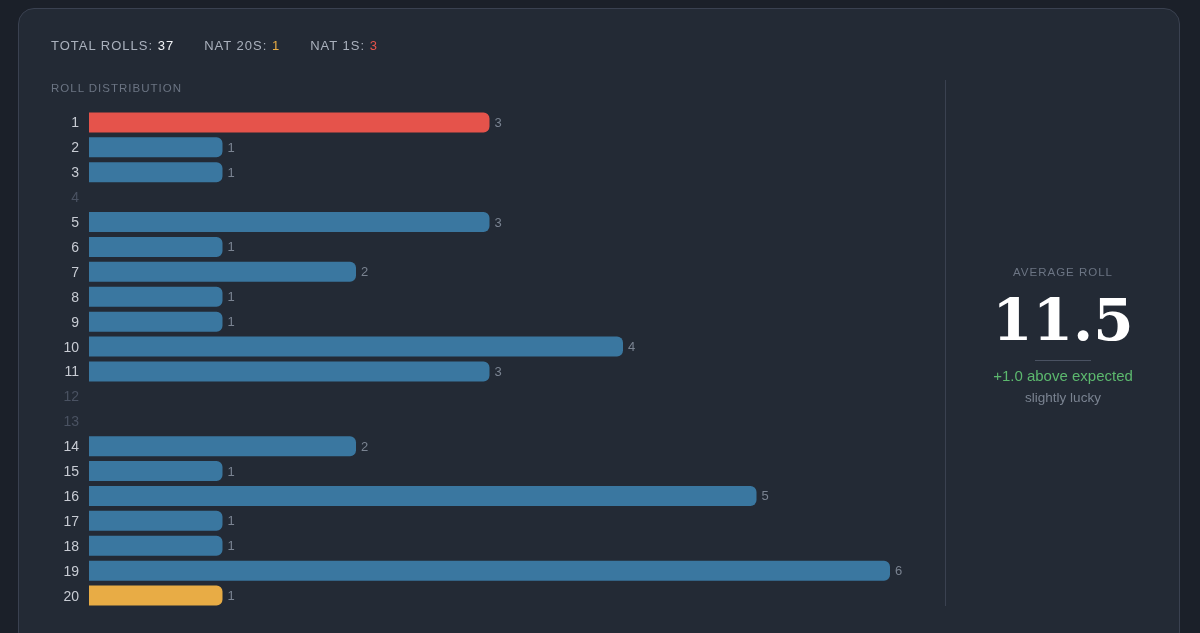 The image size is (1200, 633). Describe the element at coordinates (75, 222) in the screenshot. I see `y-tick-label: 5` at that location.